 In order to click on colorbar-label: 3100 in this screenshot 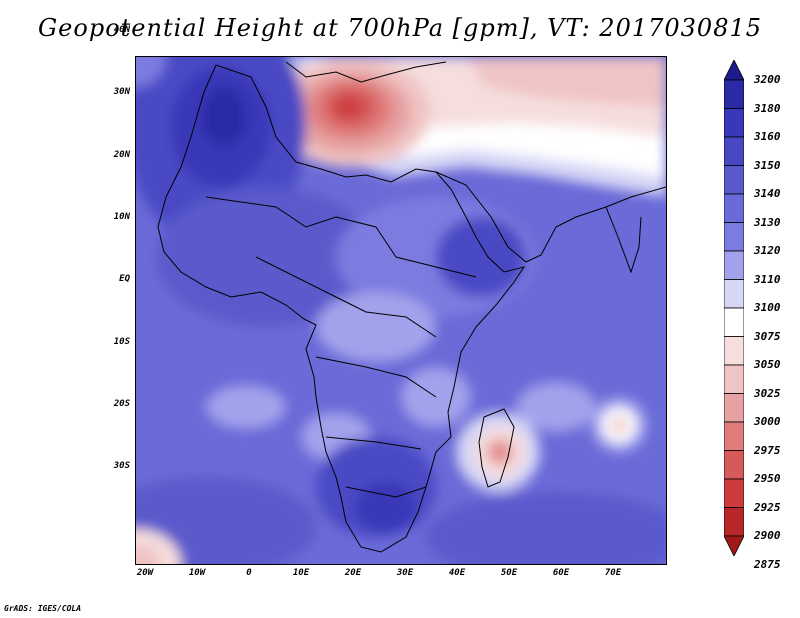, I will do `click(767, 307)`.